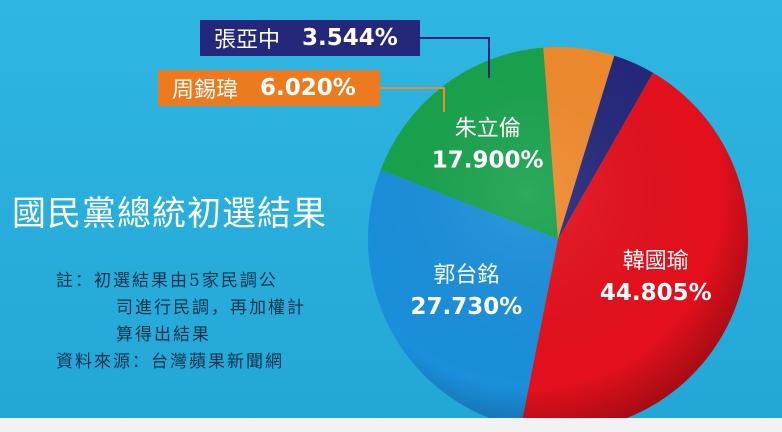 Image resolution: width=782 pixels, height=432 pixels. What do you see at coordinates (466, 307) in the screenshot?
I see `slice-label-gou-value: 27.730%` at bounding box center [466, 307].